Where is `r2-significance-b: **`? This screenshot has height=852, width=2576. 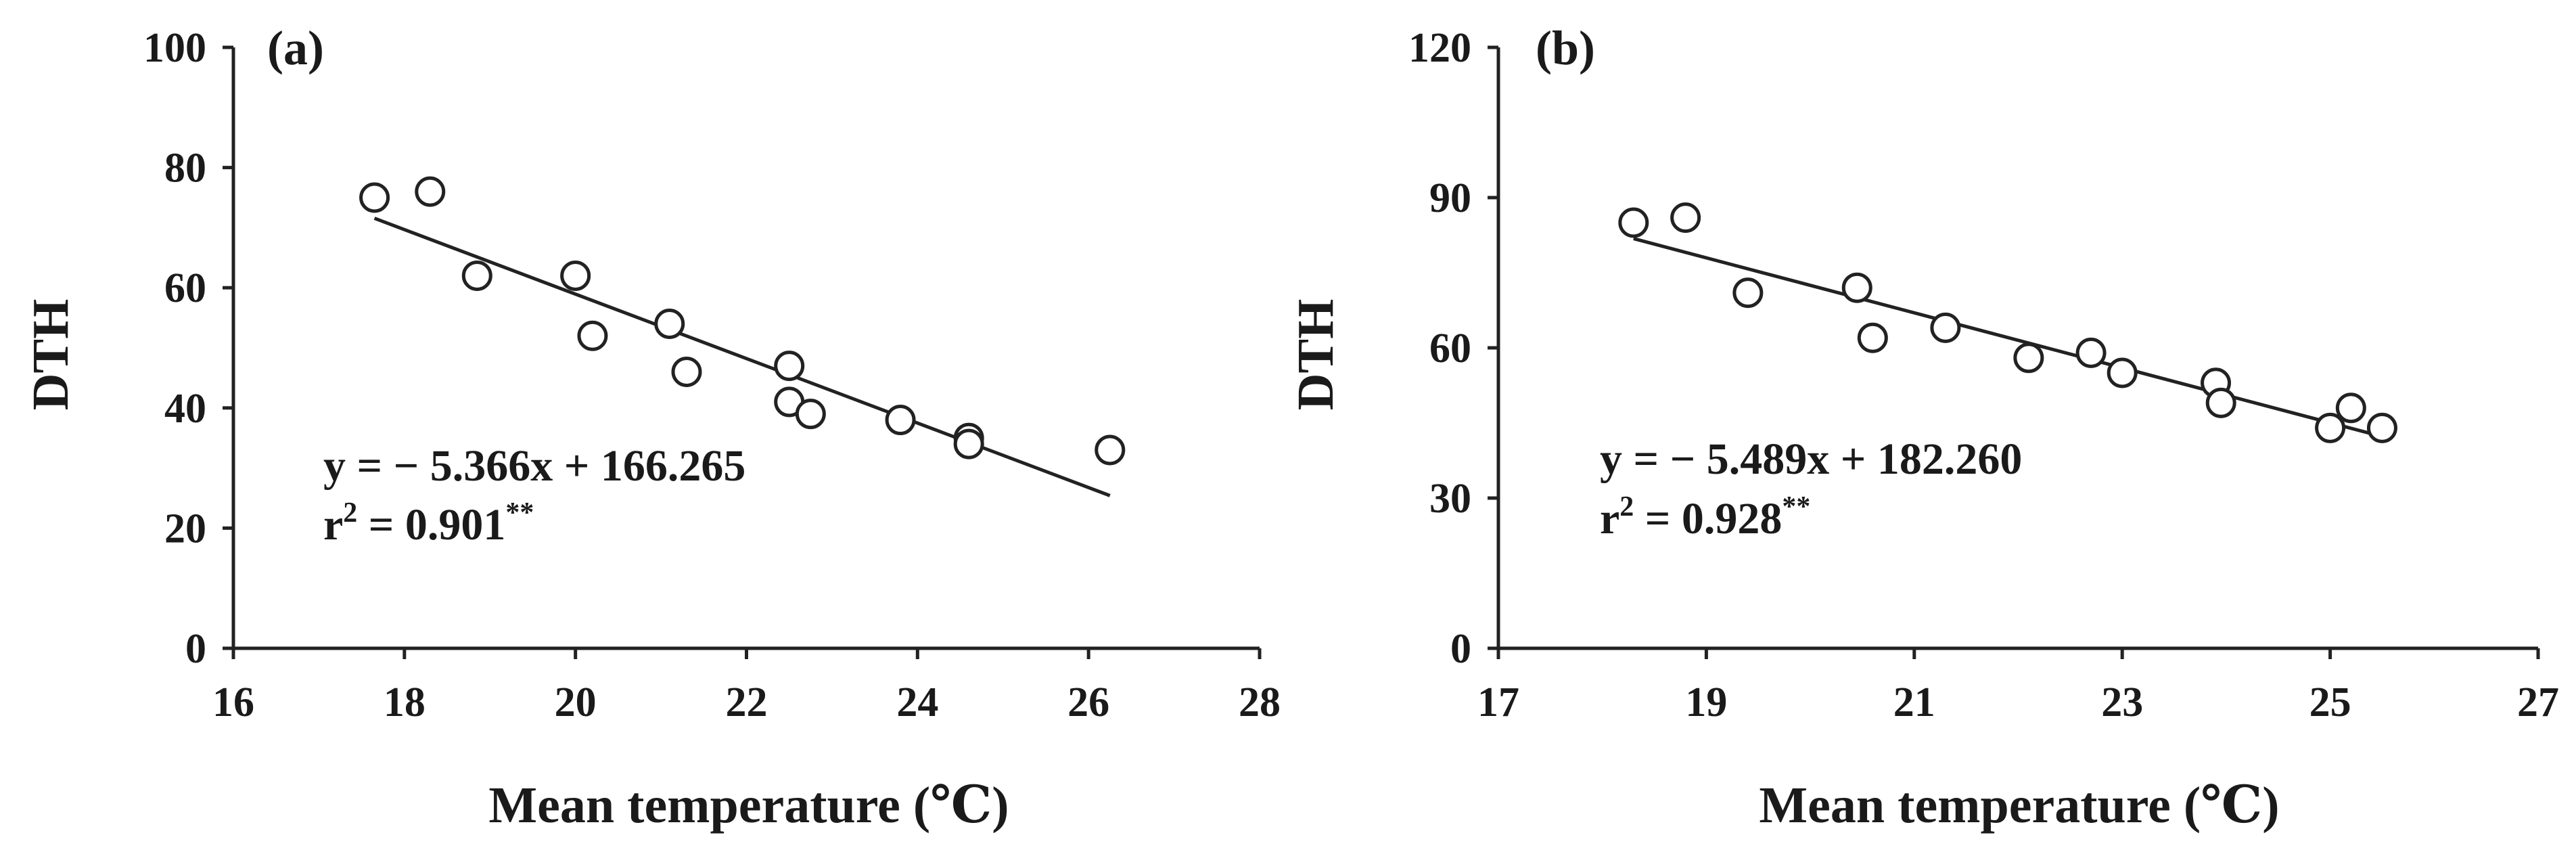 r2-significance-b: ** is located at coordinates (1796, 507).